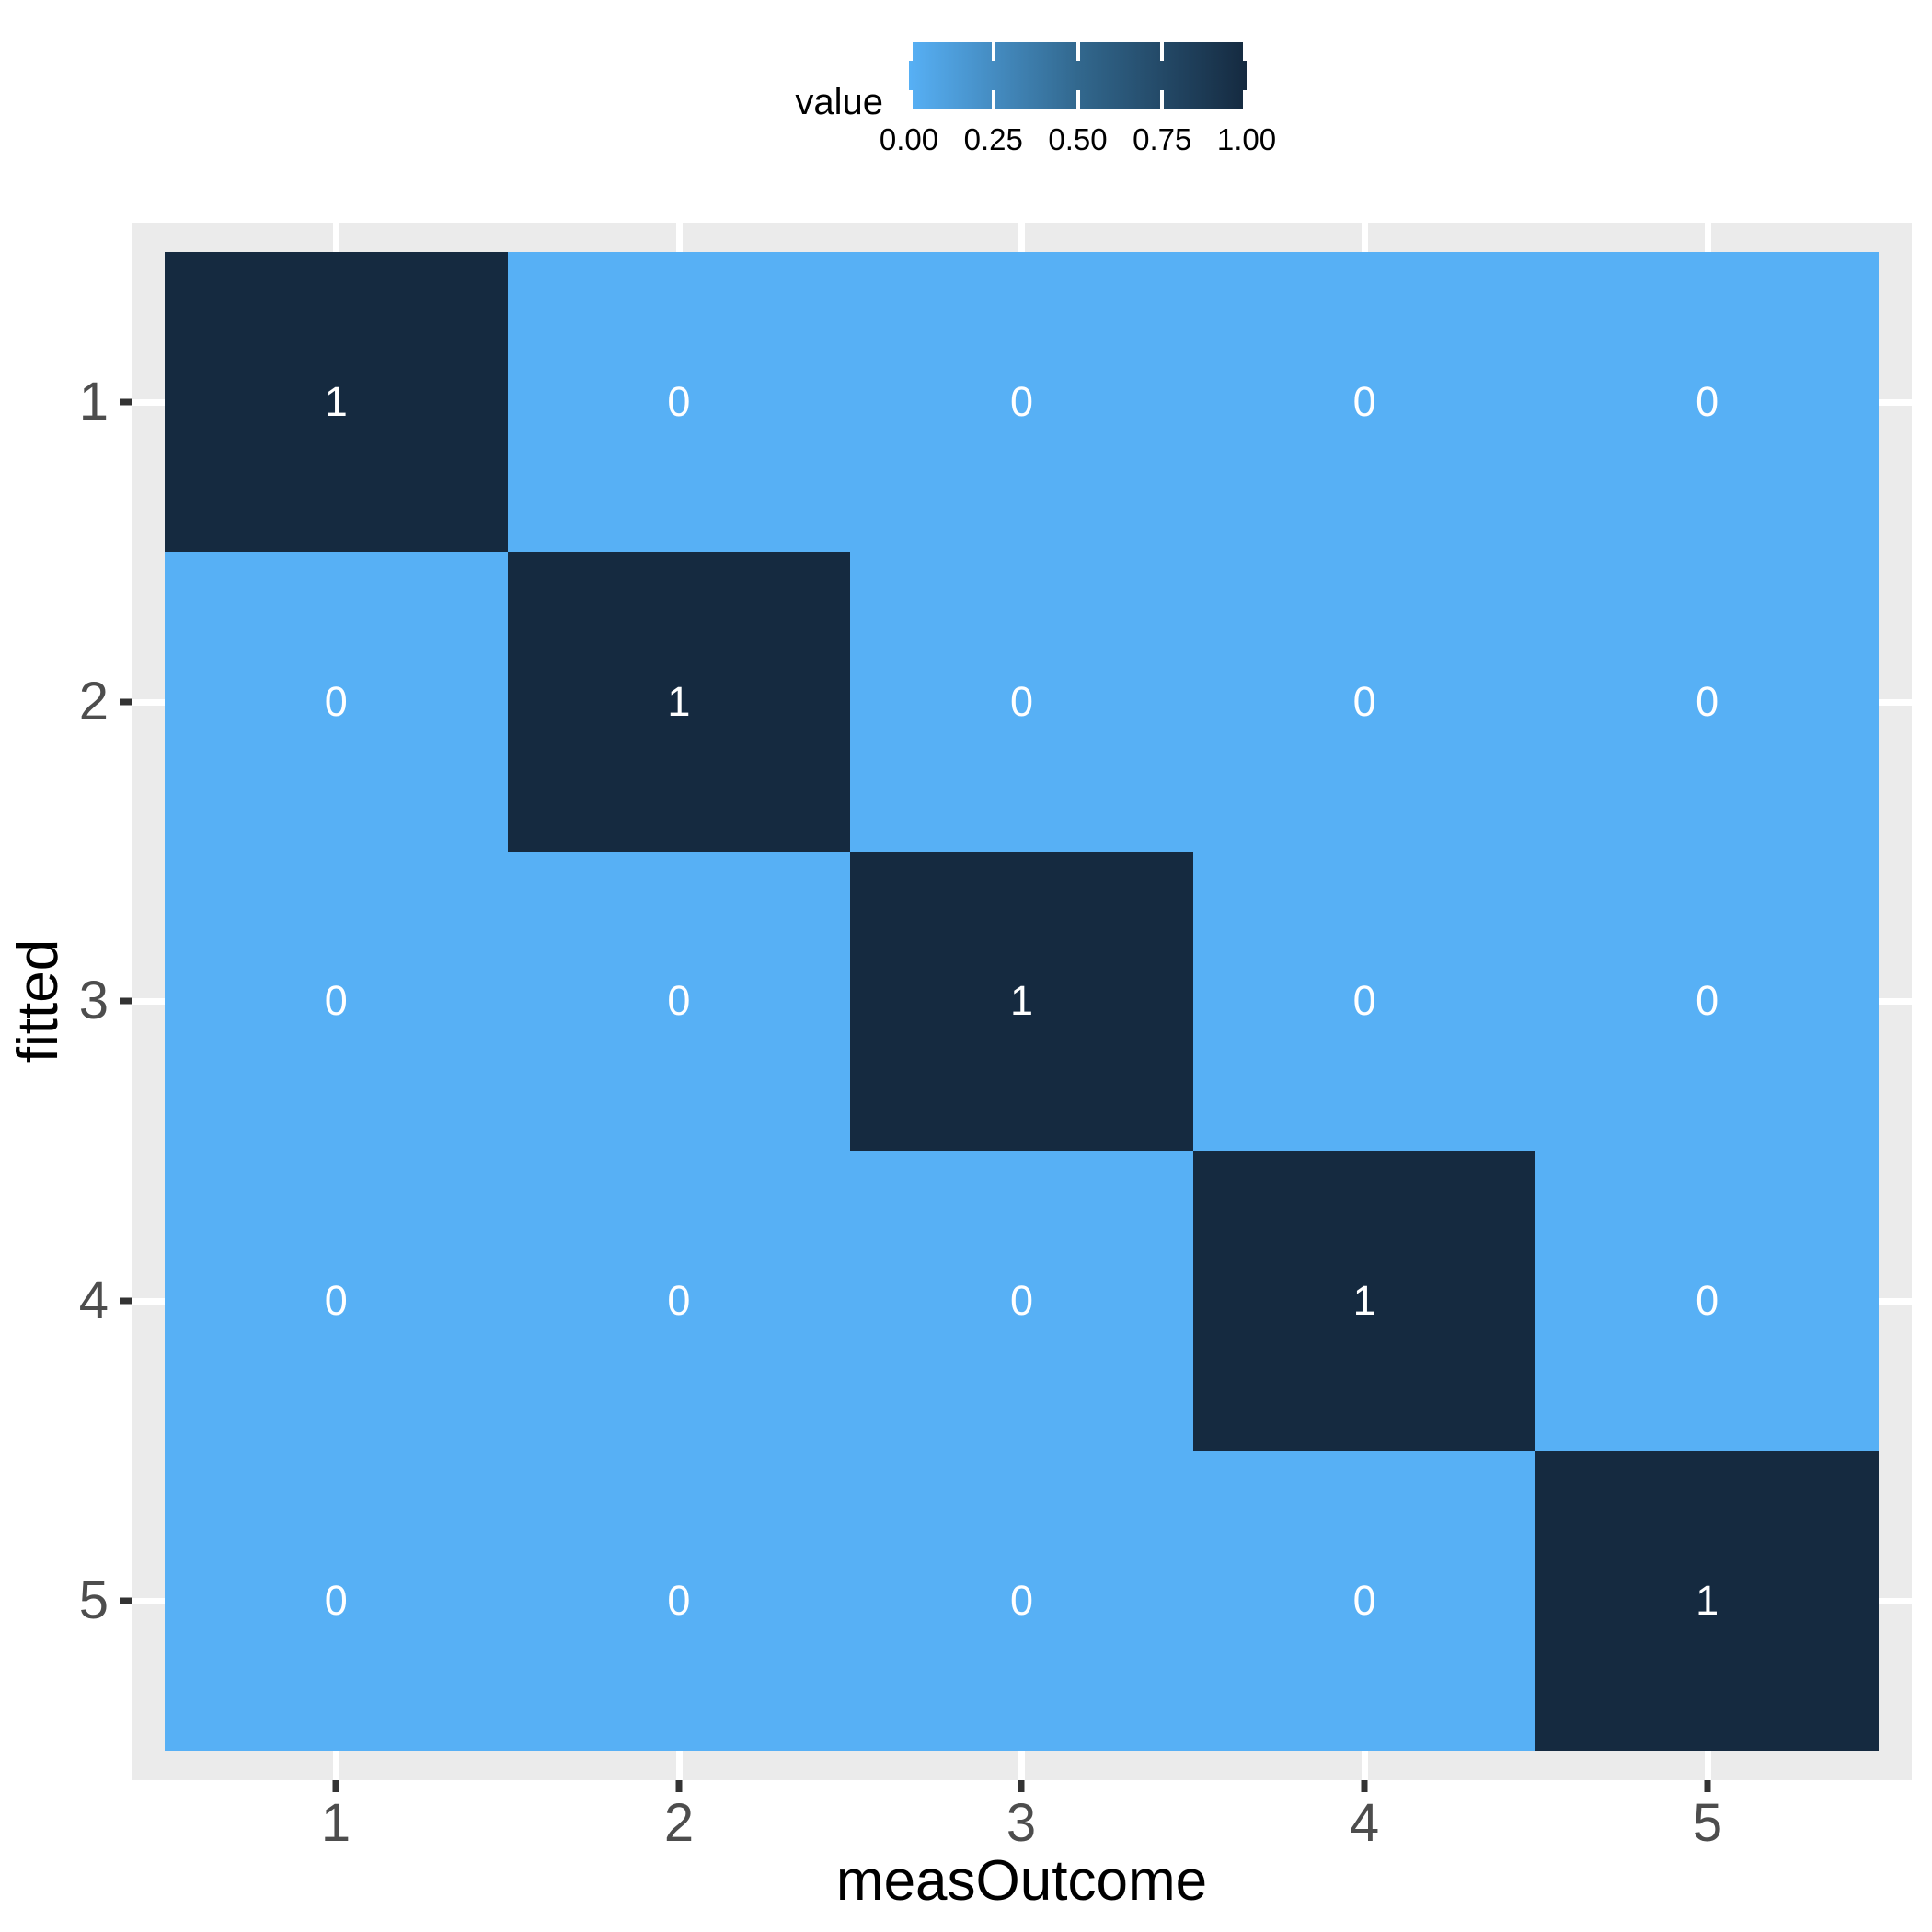 This screenshot has width=1932, height=1932. Describe the element at coordinates (93, 1300) in the screenshot. I see `y-tick-label: 4` at that location.